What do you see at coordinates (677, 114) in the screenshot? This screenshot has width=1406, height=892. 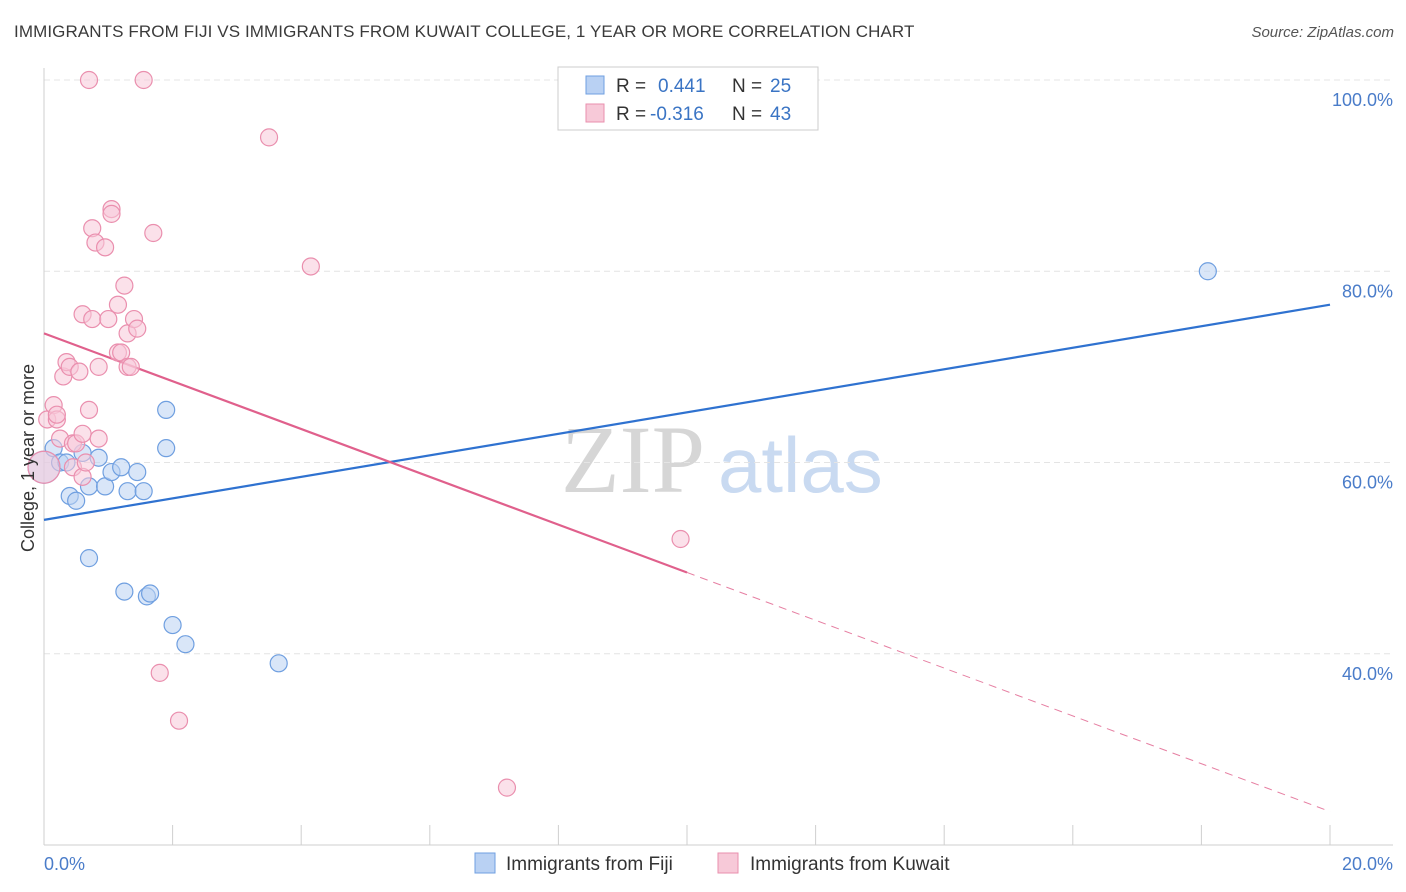 I see `legend-r-value-kuwait: -0.316` at bounding box center [677, 114].